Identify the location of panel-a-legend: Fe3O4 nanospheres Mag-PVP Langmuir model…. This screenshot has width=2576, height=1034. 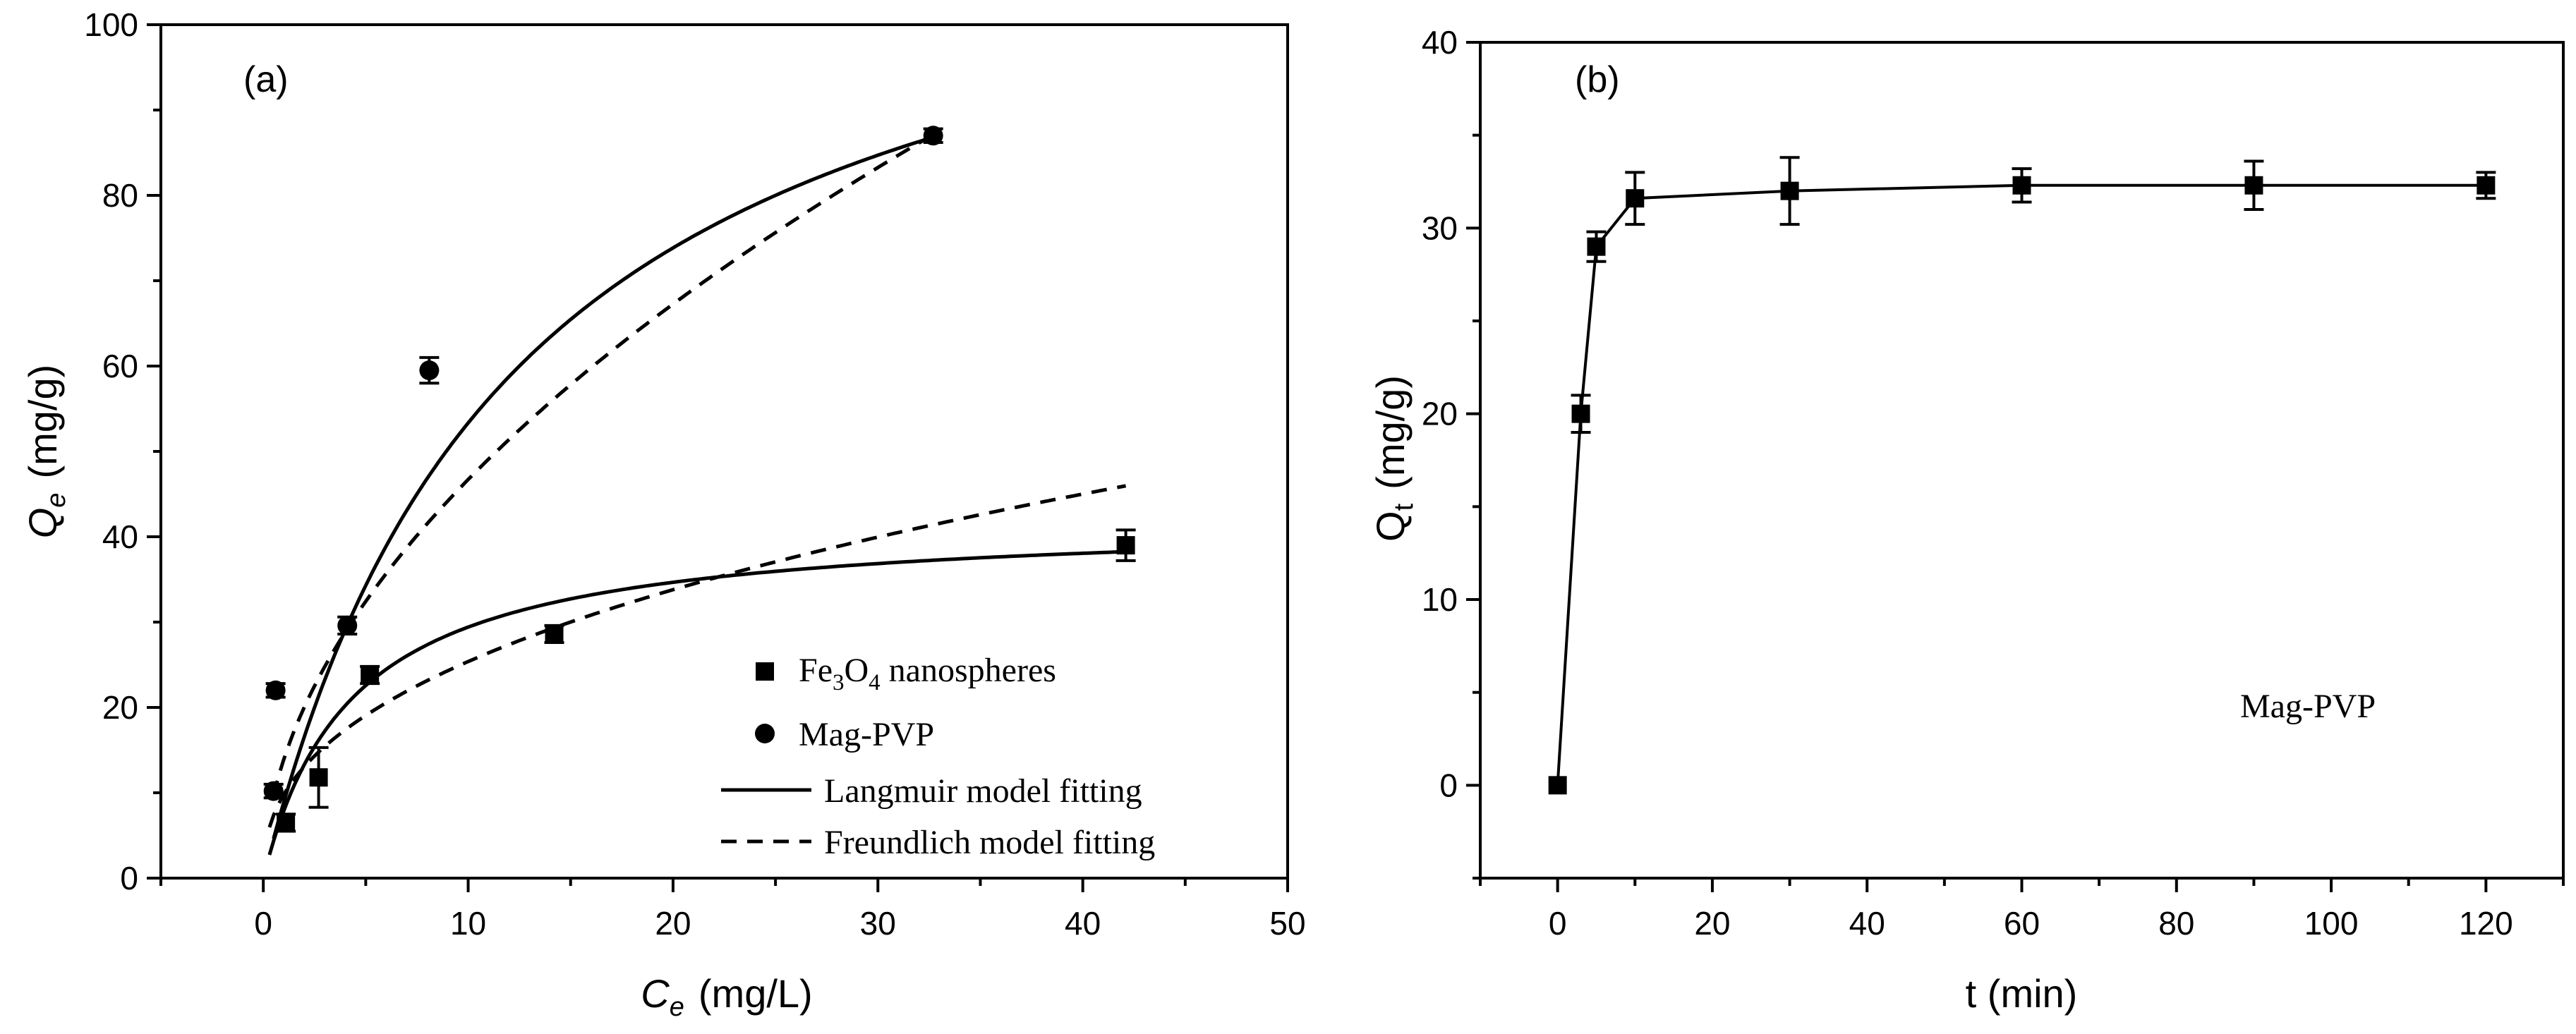
(938, 756).